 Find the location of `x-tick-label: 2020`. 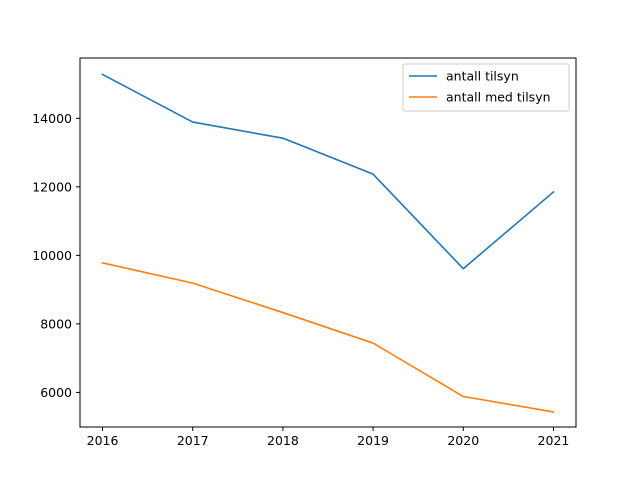

x-tick-label: 2020 is located at coordinates (463, 440).